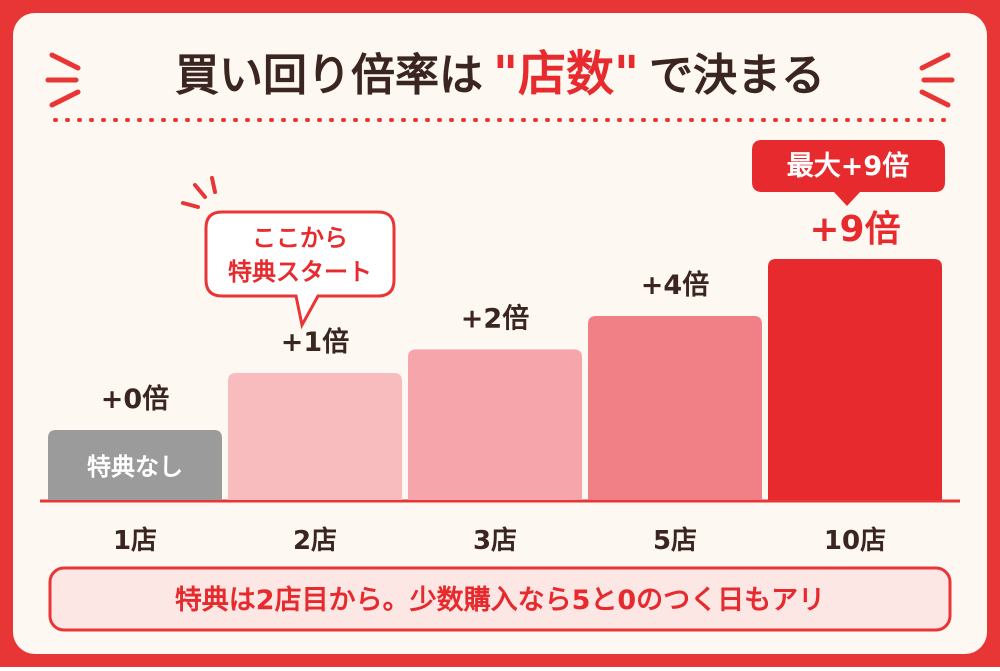 This screenshot has height=671, width=1000. I want to click on callout-text: ここから, so click(300, 238).